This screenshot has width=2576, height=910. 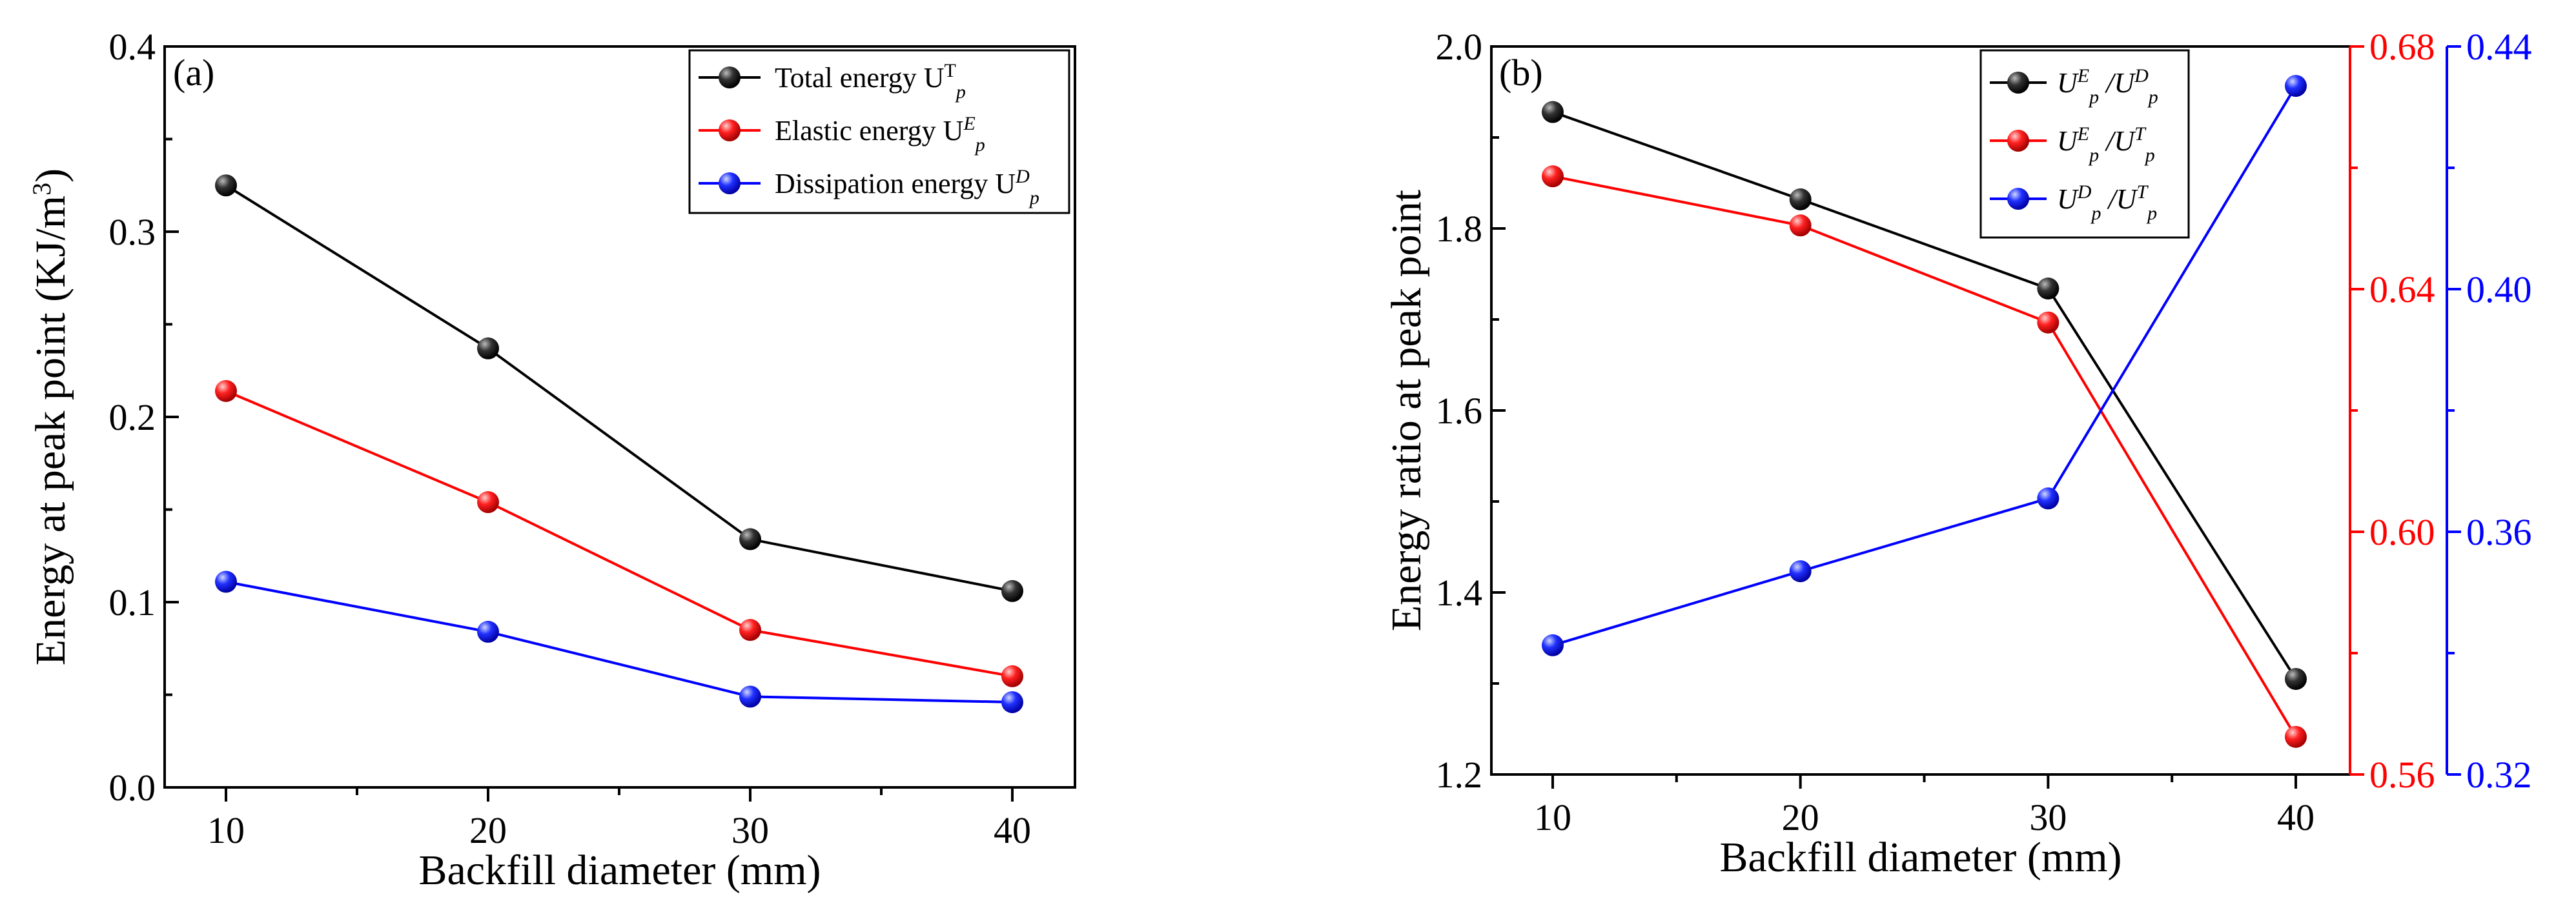 What do you see at coordinates (2489, 411) in the screenshot?
I see `panel-b-right-blue-axis: 0.32 0.36 0.40 0.44` at bounding box center [2489, 411].